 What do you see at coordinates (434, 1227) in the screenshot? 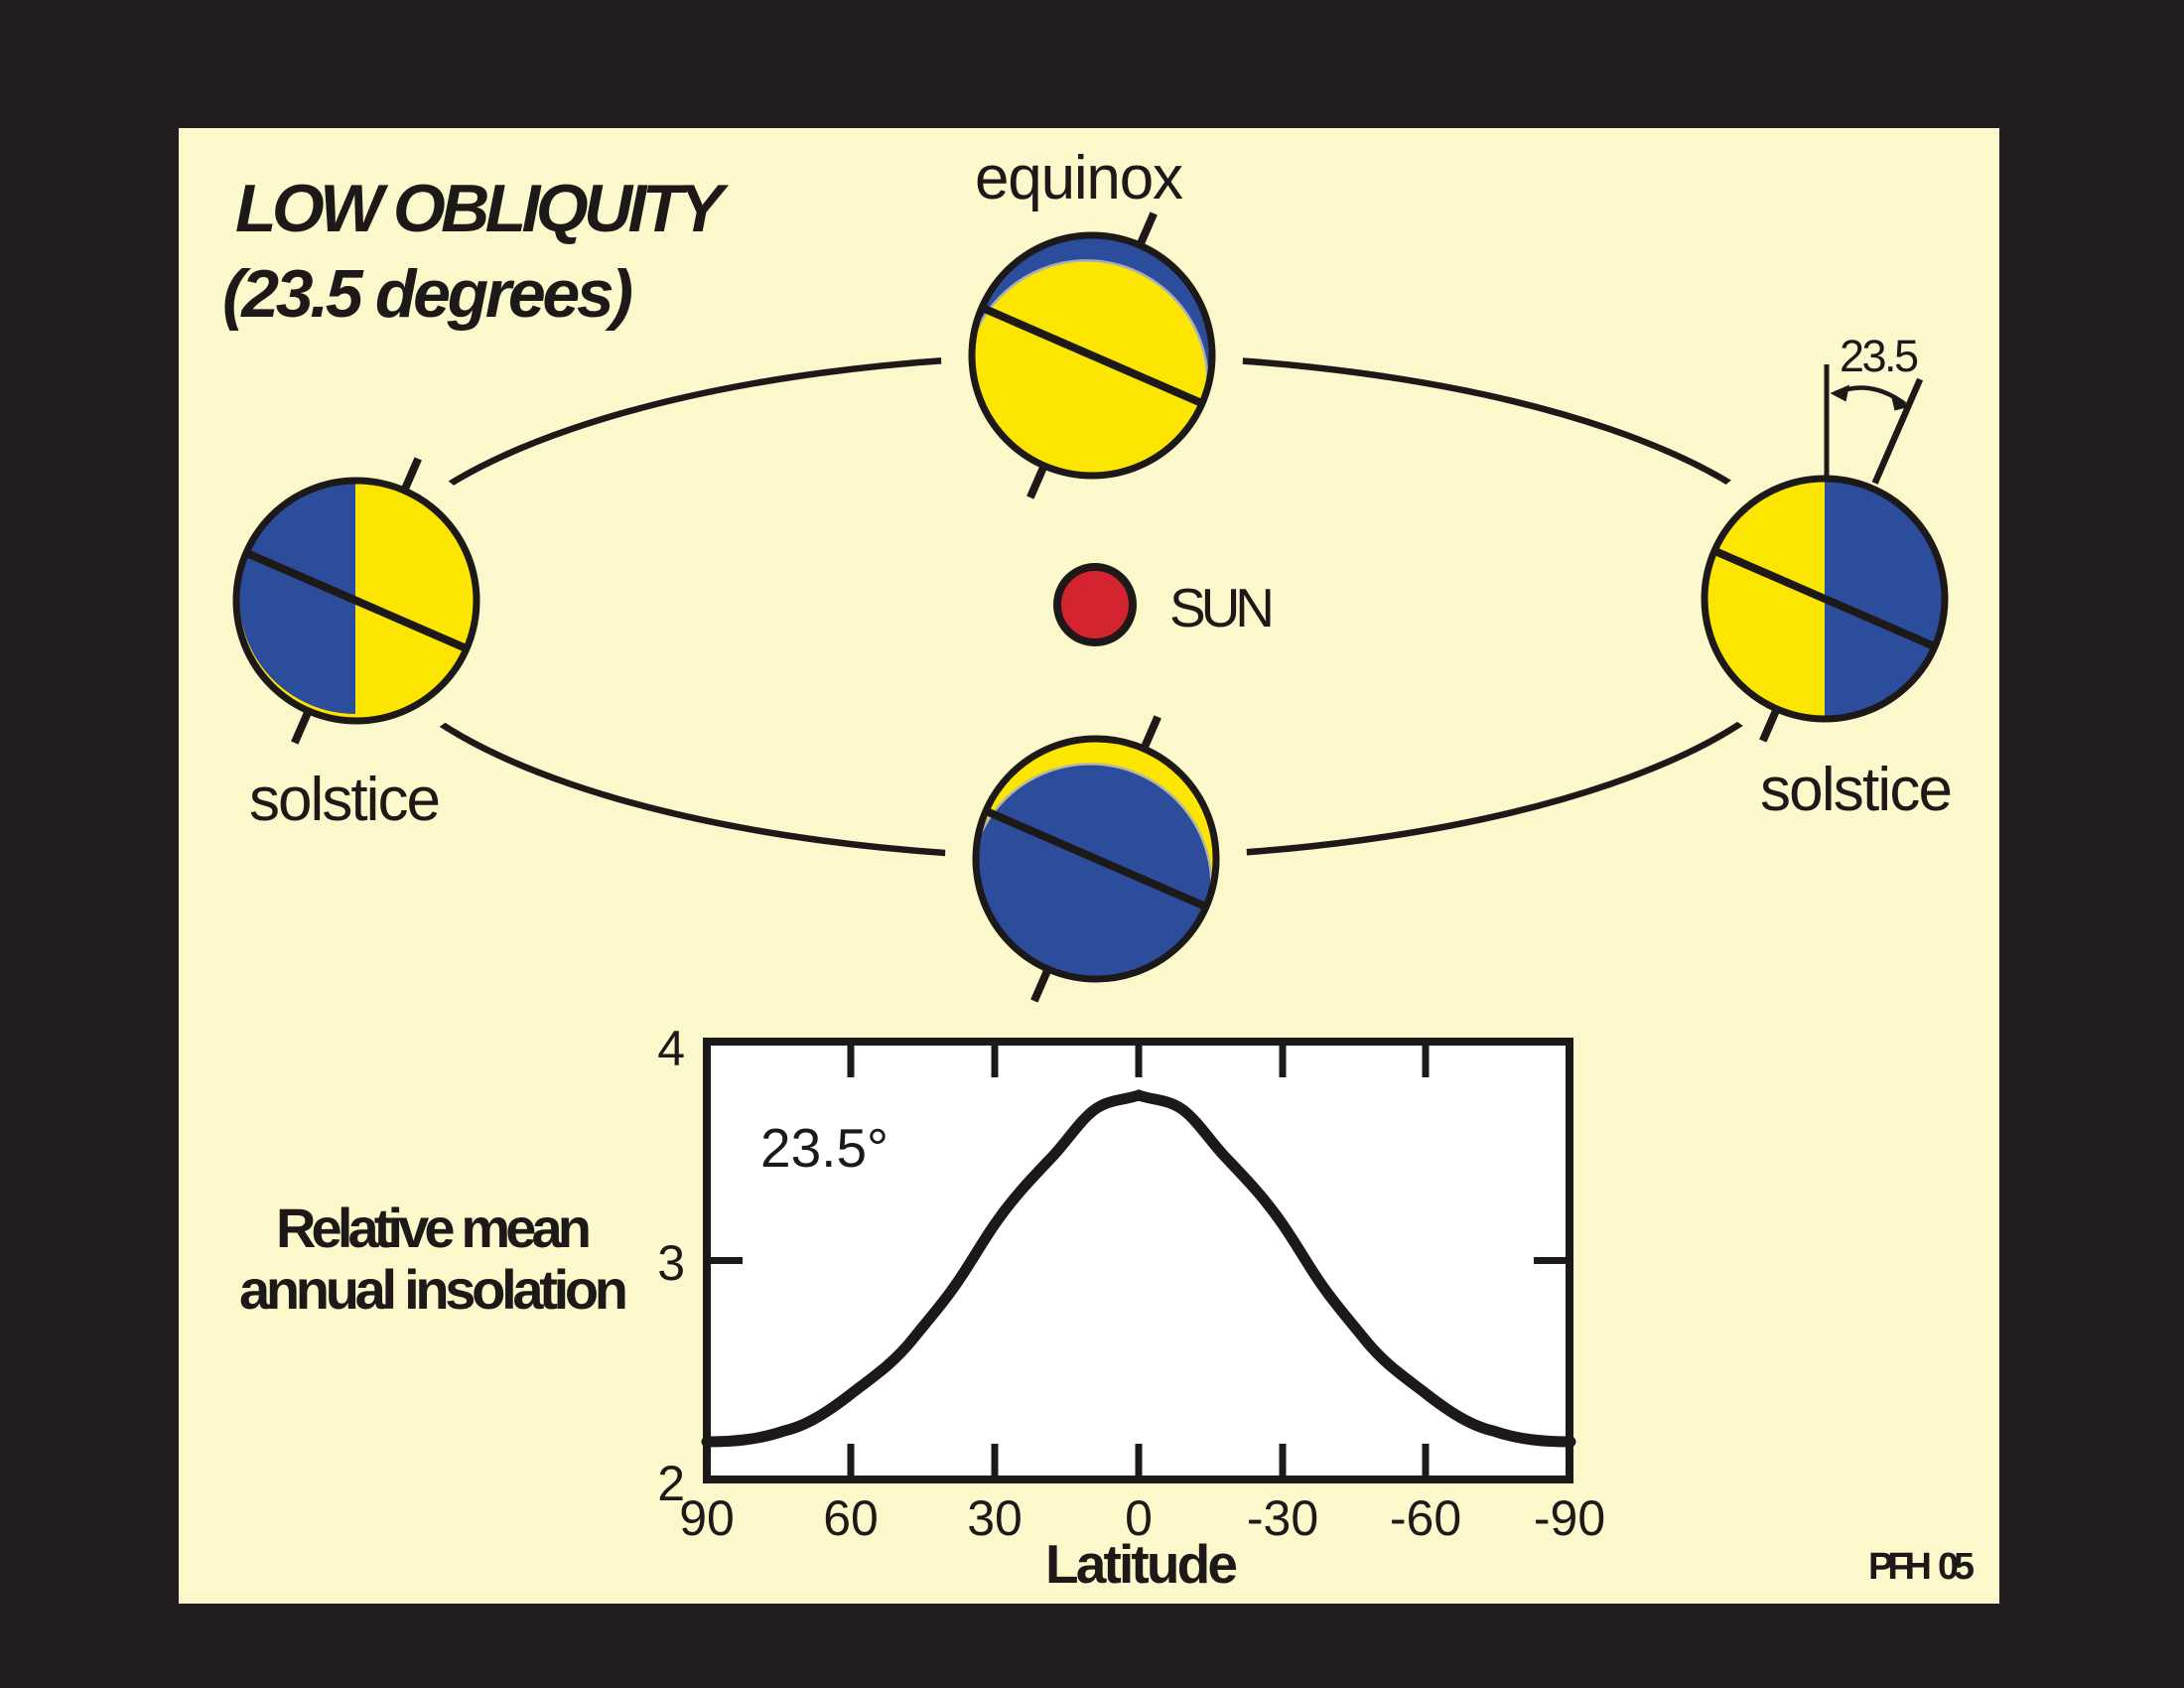
I see `svg-text: Relative mean` at bounding box center [434, 1227].